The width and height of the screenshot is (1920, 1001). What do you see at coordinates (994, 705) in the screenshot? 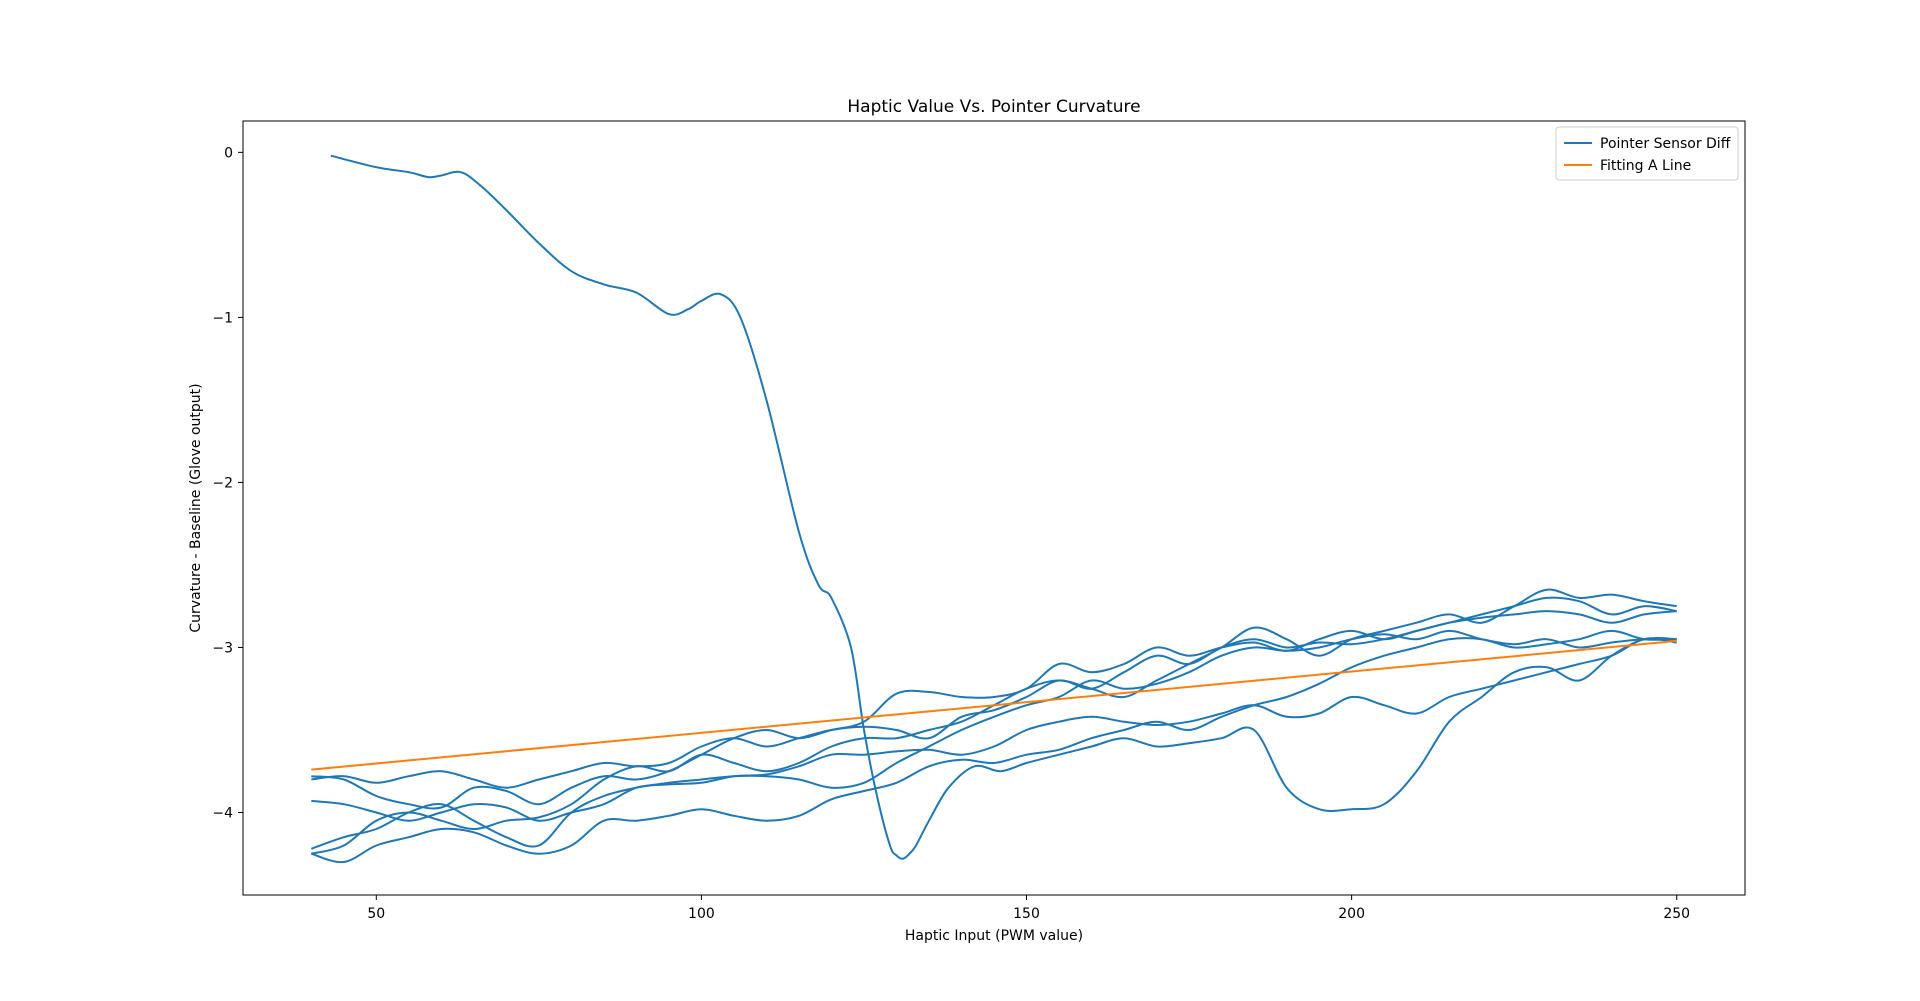
I see `series-line-fitting-a-line` at bounding box center [994, 705].